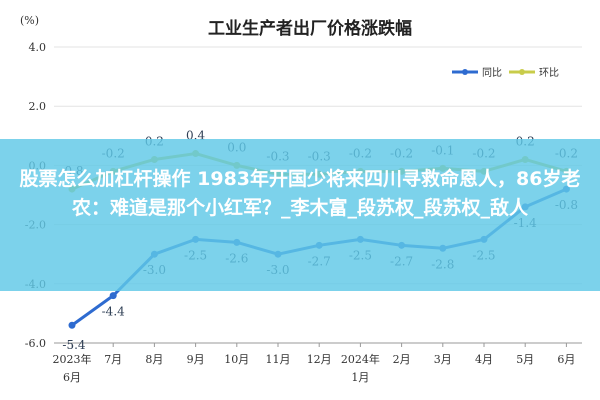  What do you see at coordinates (402, 359) in the screenshot?
I see `x-tick-label: 2月` at bounding box center [402, 359].